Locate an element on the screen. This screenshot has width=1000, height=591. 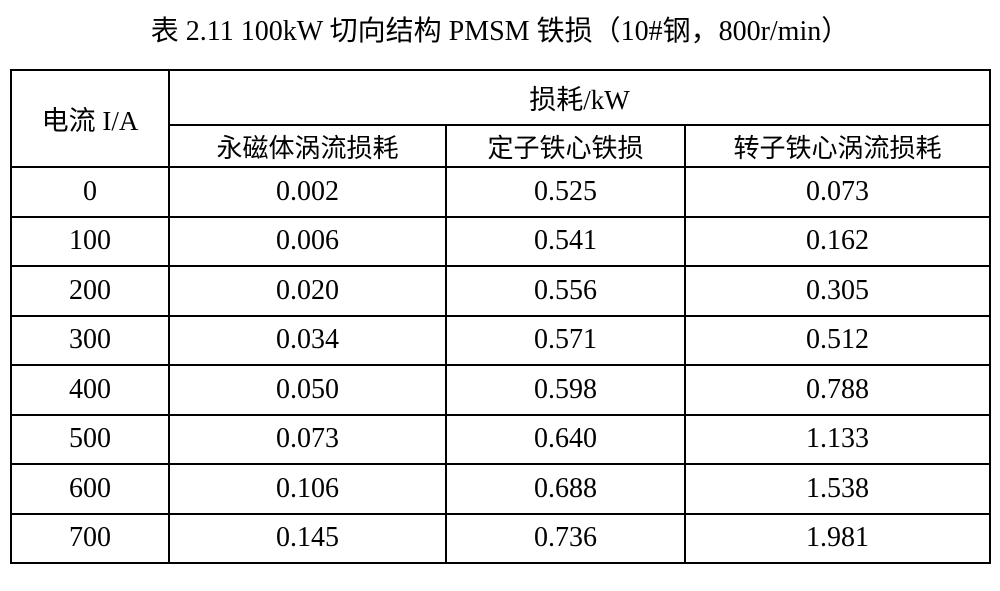
stator-iron-loss-cell: 0.525 is located at coordinates (565, 192).